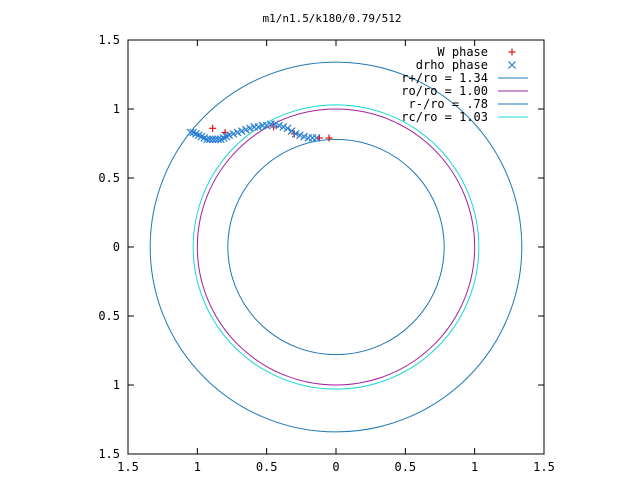 This screenshot has width=640, height=480. What do you see at coordinates (444, 91) in the screenshot?
I see `legend-label: ro/ro = 1.00` at bounding box center [444, 91].